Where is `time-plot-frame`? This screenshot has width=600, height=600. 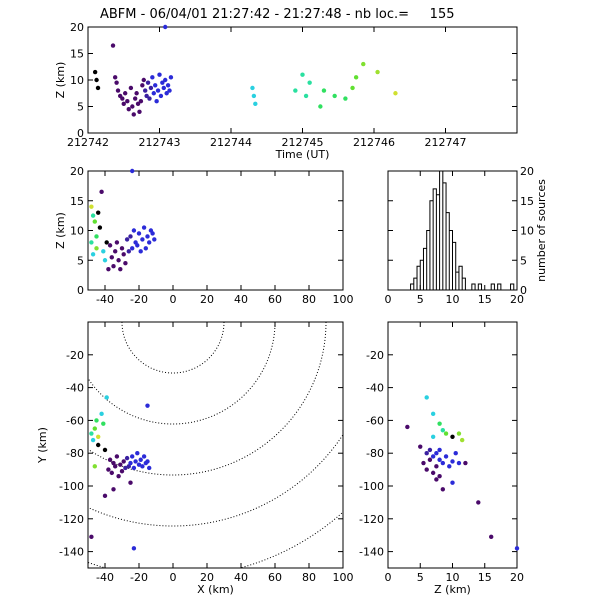 time-plot-frame is located at coordinates (302, 80).